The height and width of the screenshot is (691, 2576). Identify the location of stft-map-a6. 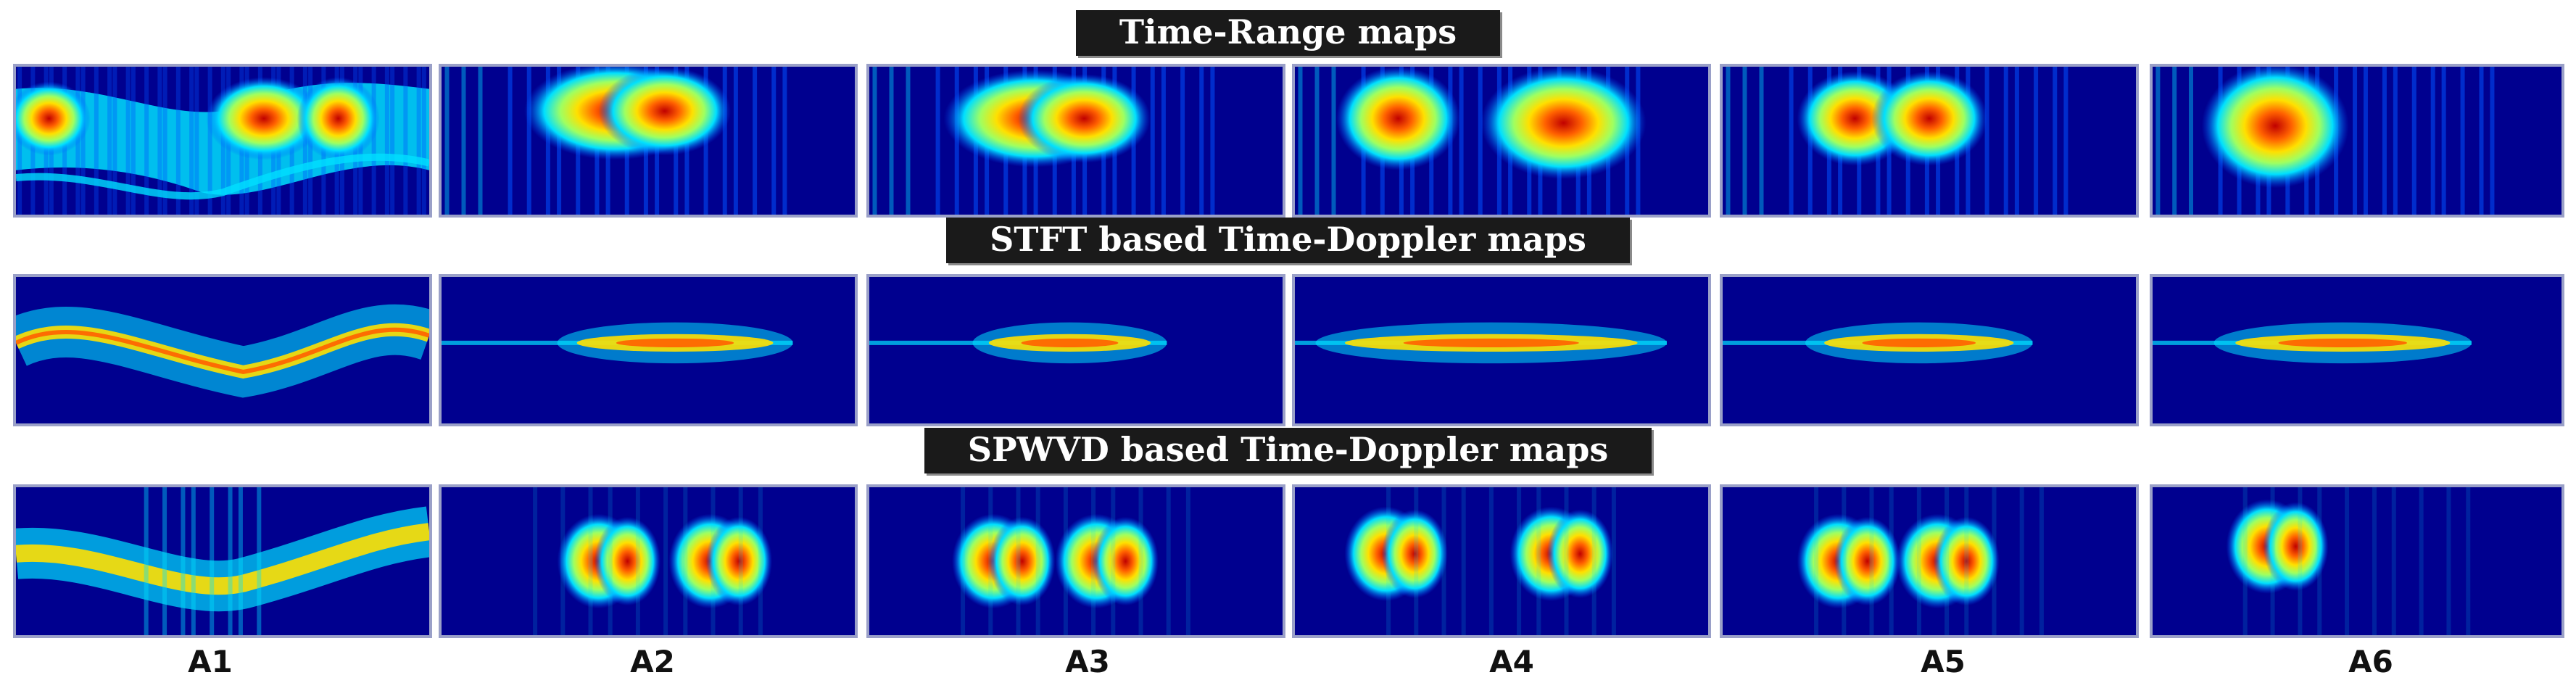
(2357, 350).